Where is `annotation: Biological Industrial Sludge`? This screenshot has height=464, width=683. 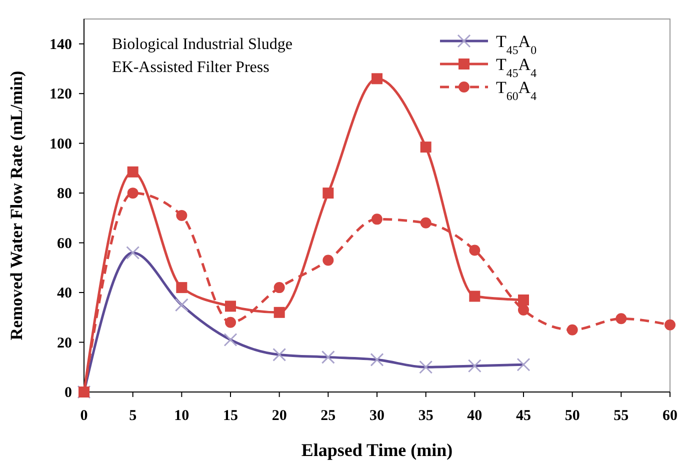
annotation: Biological Industrial Sludge is located at coordinates (202, 44).